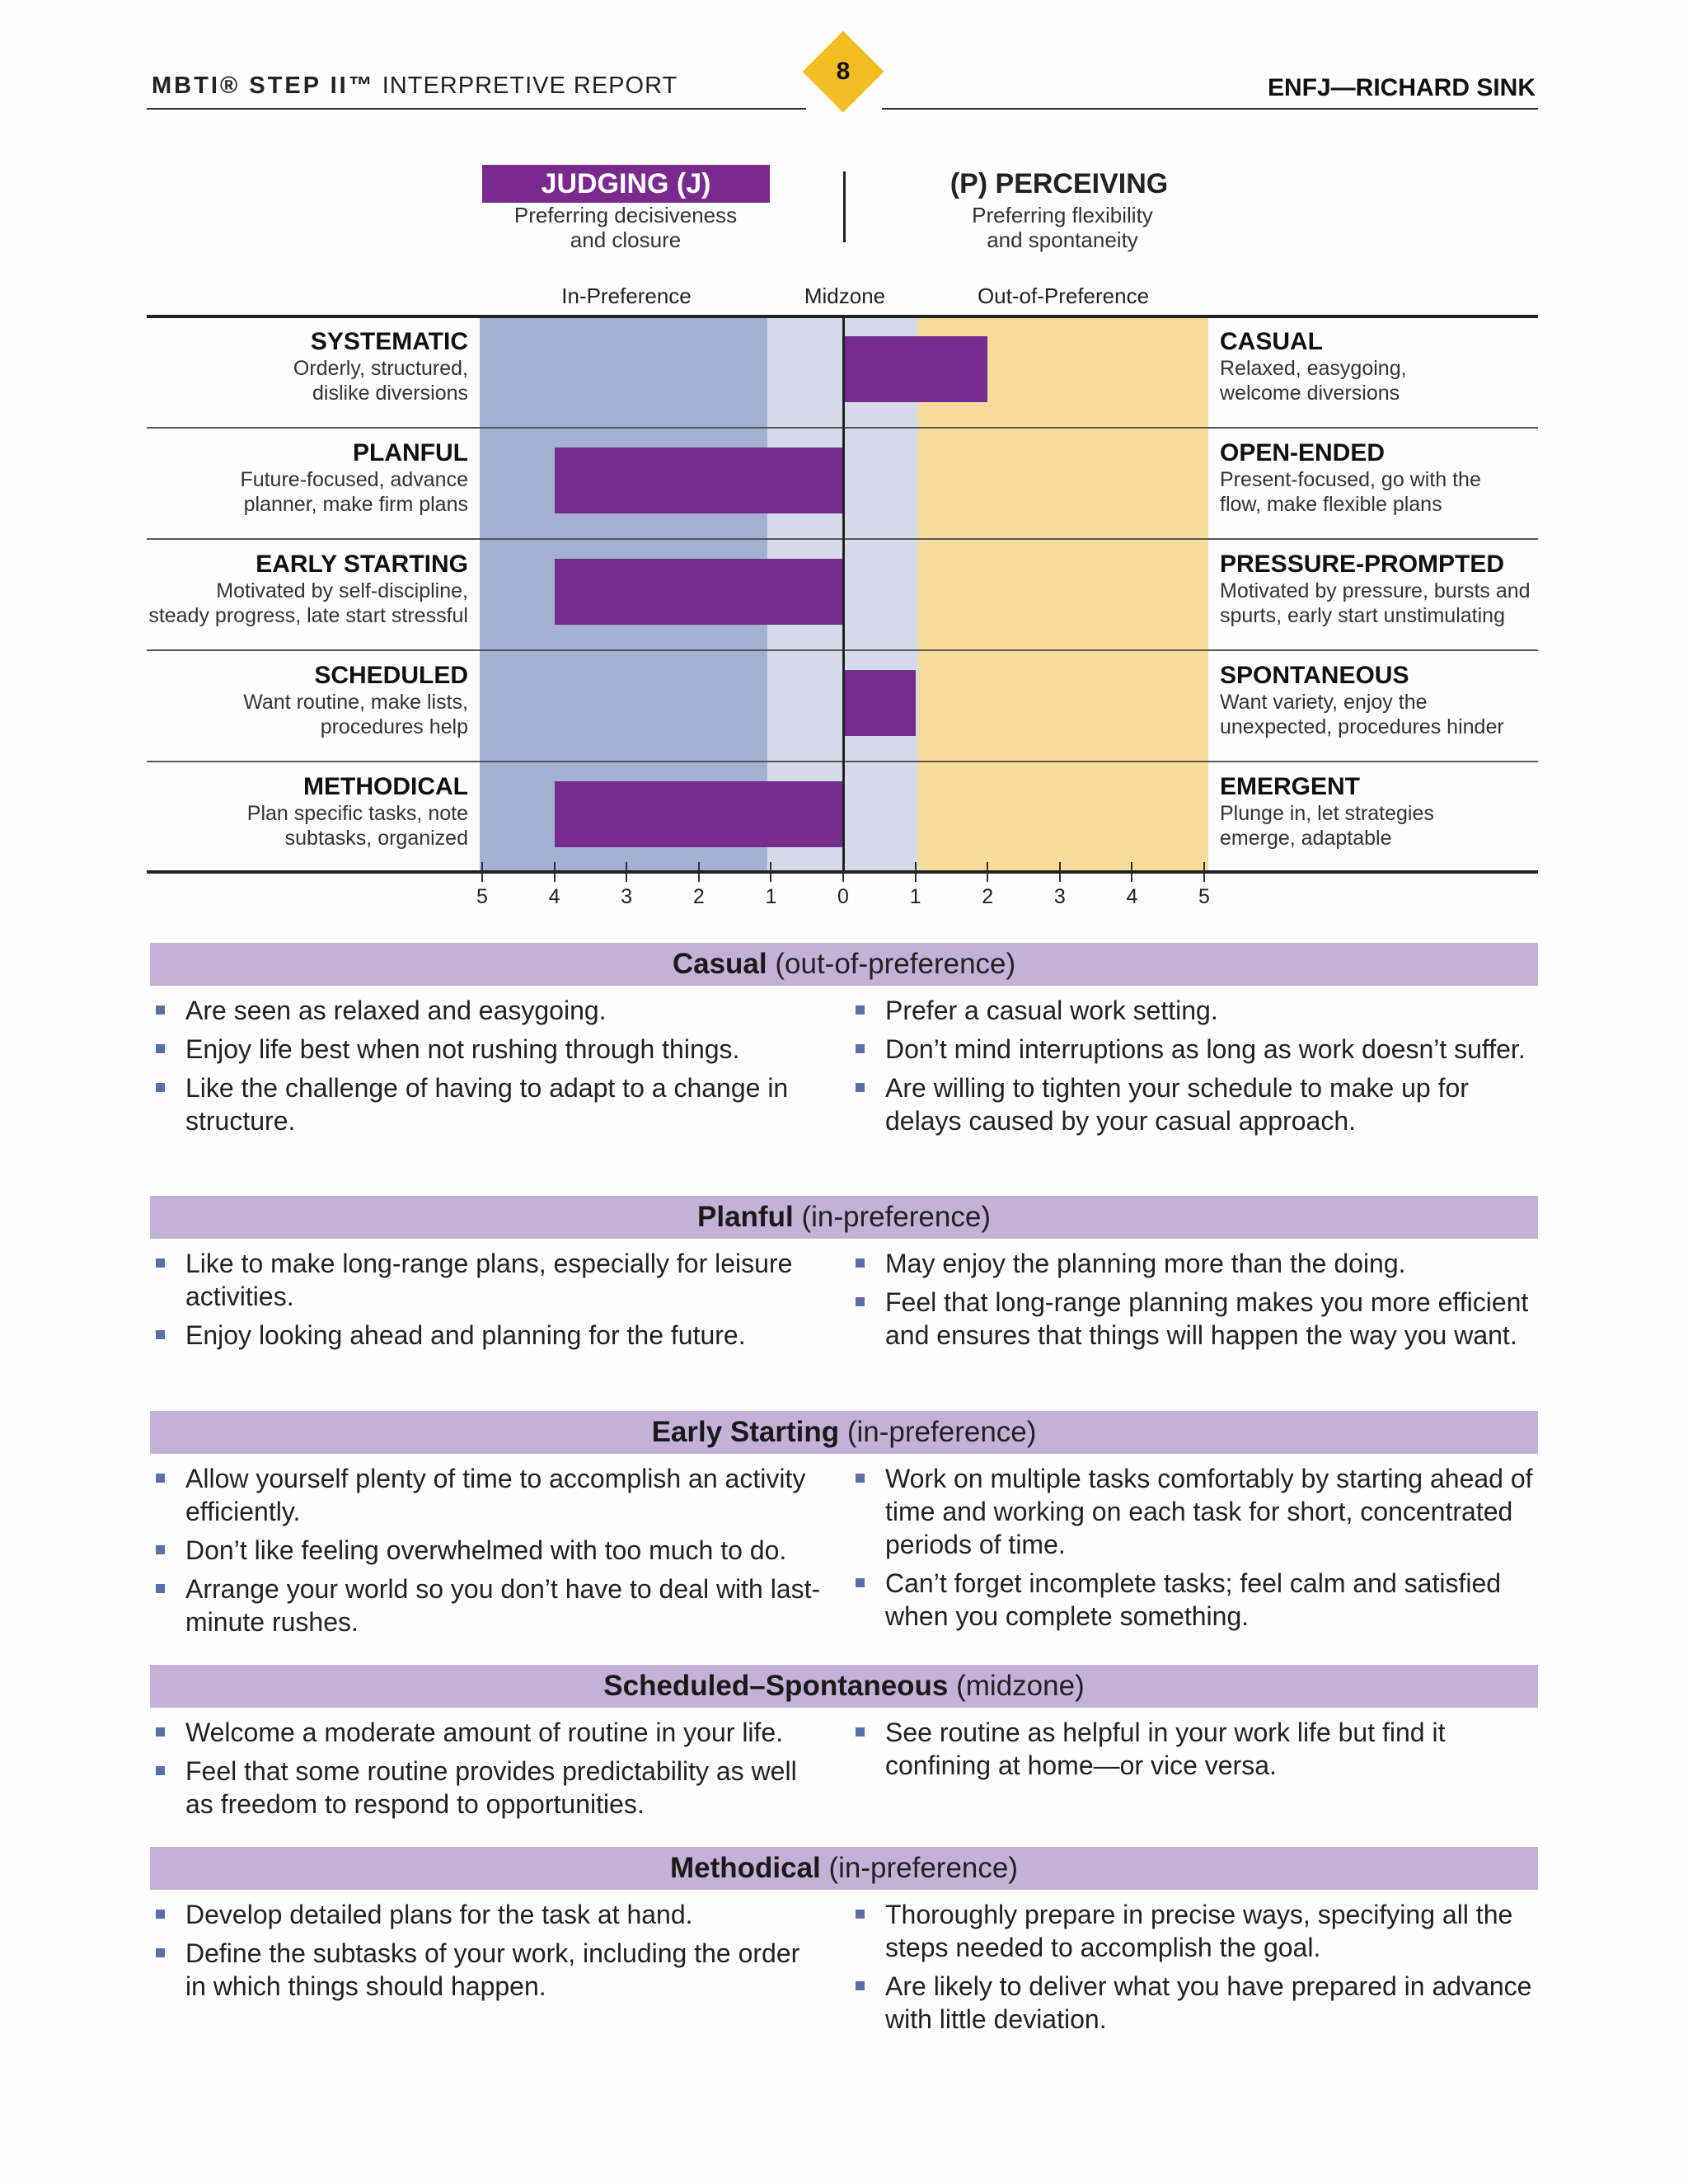 The height and width of the screenshot is (2184, 1688). I want to click on section-header-scheduled-spontaneous: Scheduled–Spontaneous (midzone), so click(844, 1686).